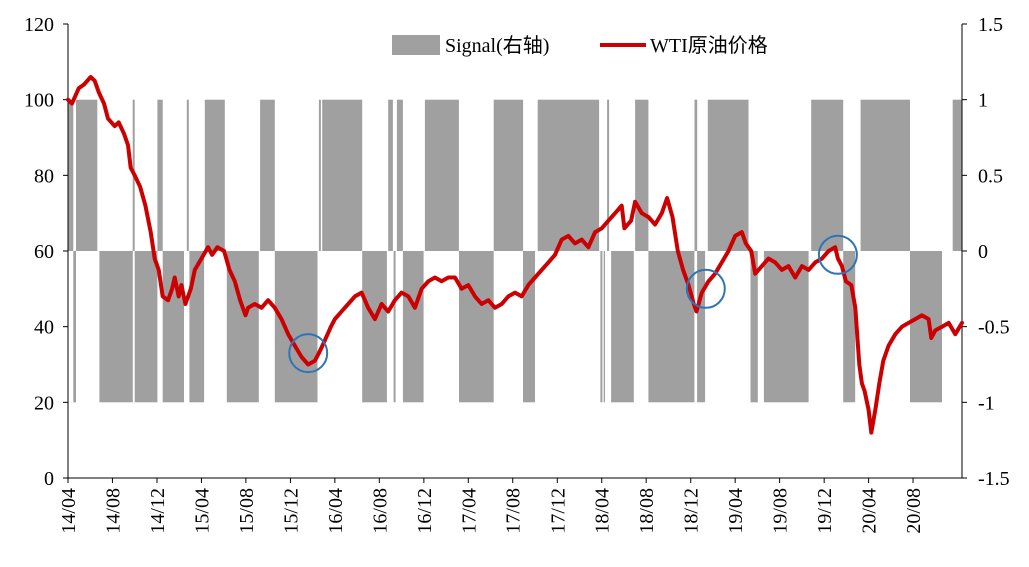  I want to click on x-tick-label-4: 15/08, so click(247, 511).